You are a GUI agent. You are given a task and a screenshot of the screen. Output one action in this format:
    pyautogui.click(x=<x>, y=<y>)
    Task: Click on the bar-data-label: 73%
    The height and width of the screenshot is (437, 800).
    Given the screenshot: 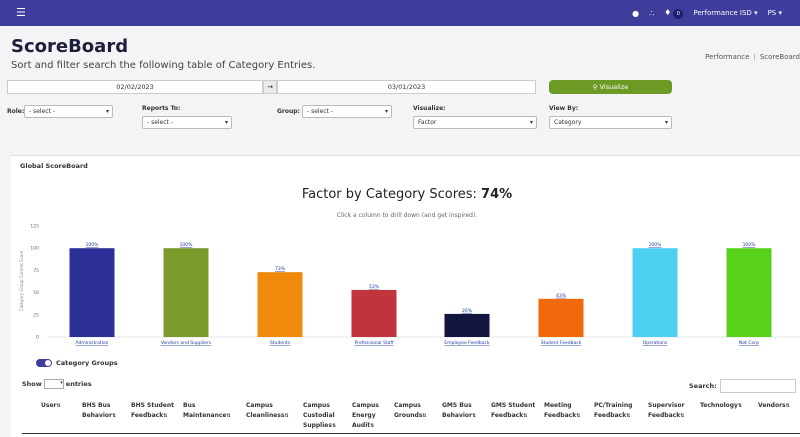 What is the action you would take?
    pyautogui.click(x=280, y=269)
    